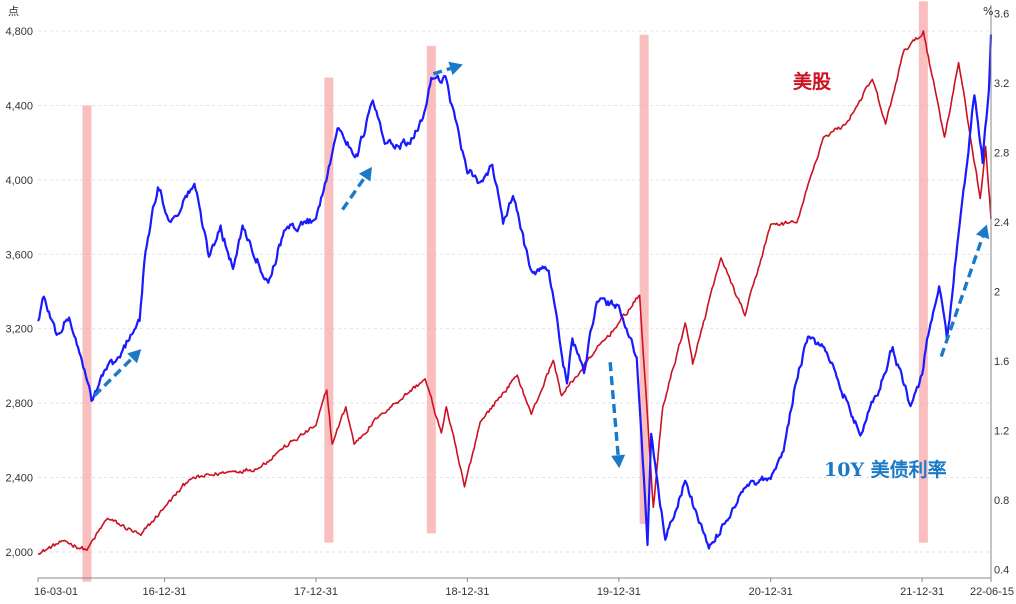 The width and height of the screenshot is (1016, 604). I want to click on left-unit-label: 点, so click(13, 11).